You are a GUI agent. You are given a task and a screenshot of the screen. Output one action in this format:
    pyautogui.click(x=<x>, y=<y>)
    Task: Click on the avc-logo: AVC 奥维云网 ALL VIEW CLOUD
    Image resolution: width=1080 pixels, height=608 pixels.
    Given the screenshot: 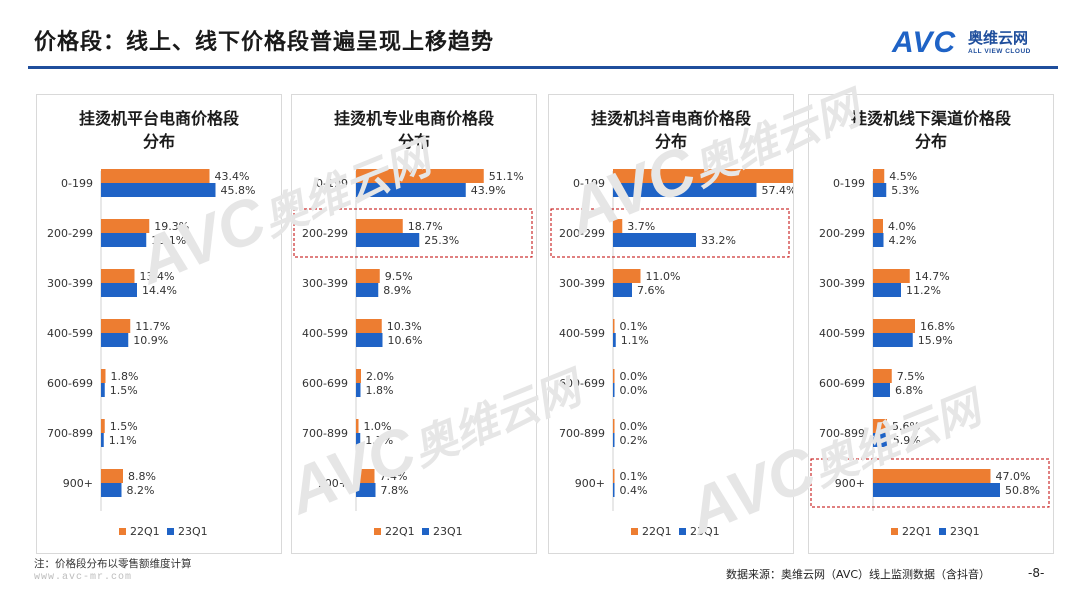 What is the action you would take?
    pyautogui.click(x=973, y=44)
    